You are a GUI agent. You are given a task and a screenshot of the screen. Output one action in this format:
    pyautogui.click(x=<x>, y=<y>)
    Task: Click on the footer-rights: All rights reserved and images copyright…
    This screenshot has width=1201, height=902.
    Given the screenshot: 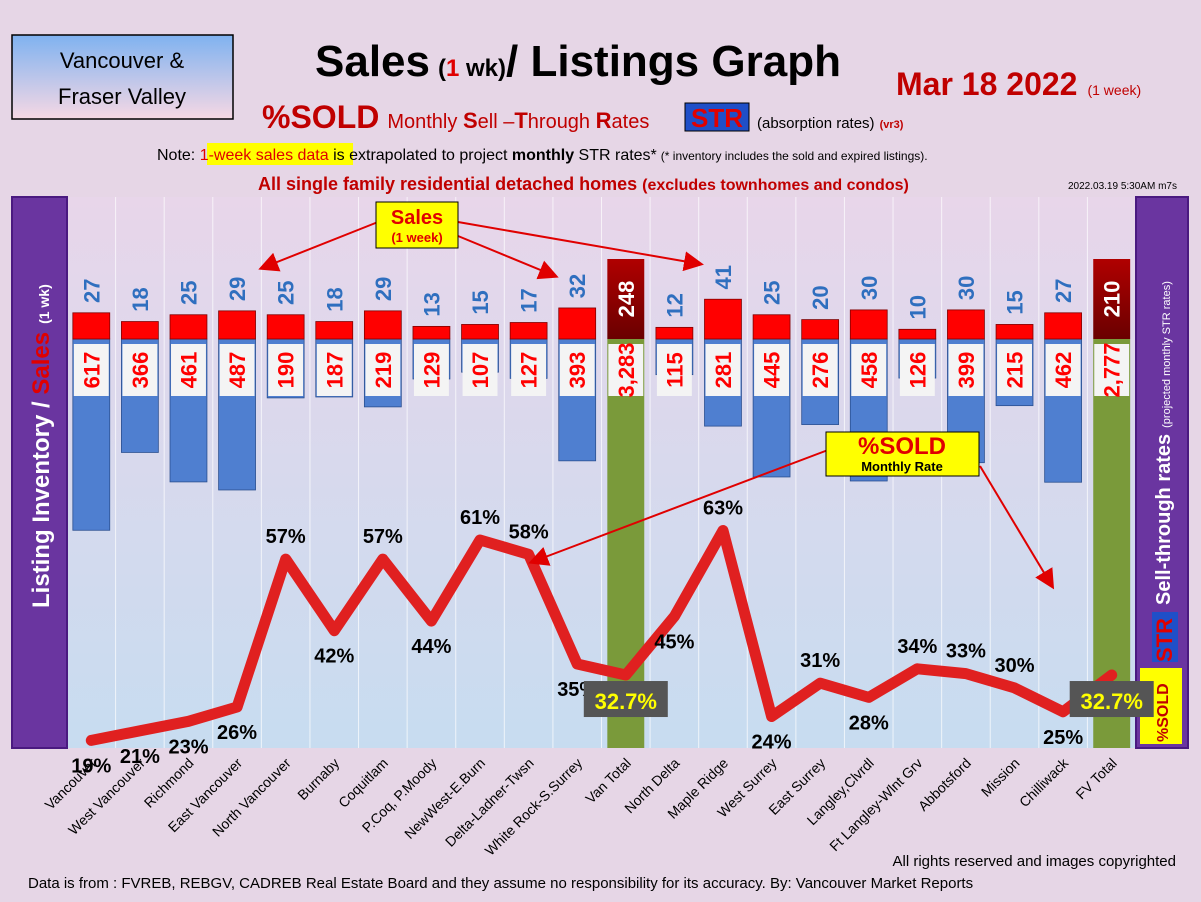 What is the action you would take?
    pyautogui.click(x=1034, y=861)
    